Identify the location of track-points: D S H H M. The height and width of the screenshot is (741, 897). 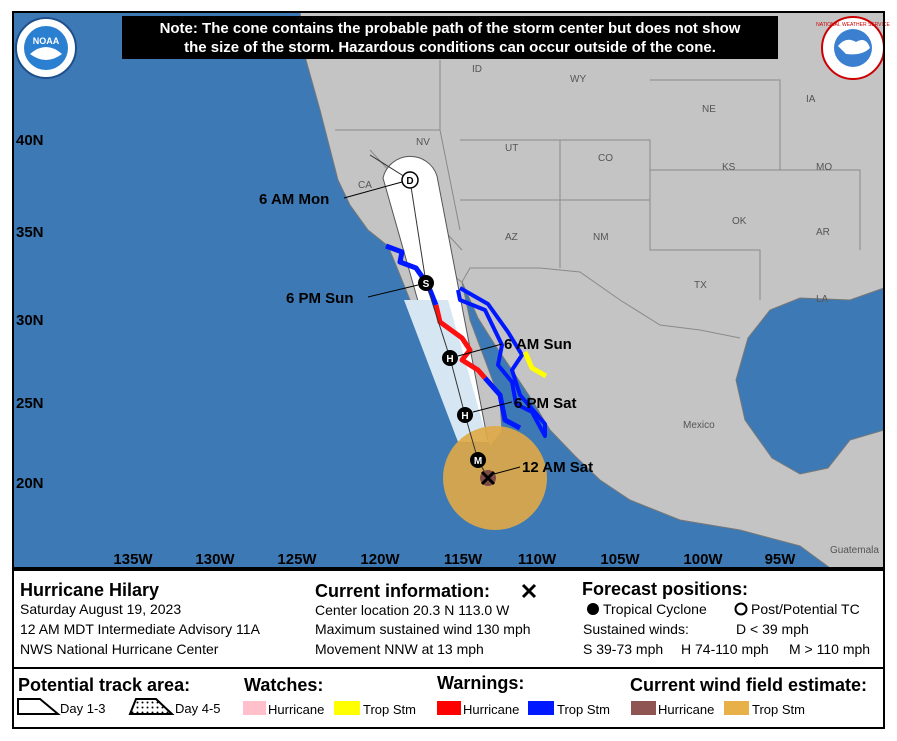
(448, 328).